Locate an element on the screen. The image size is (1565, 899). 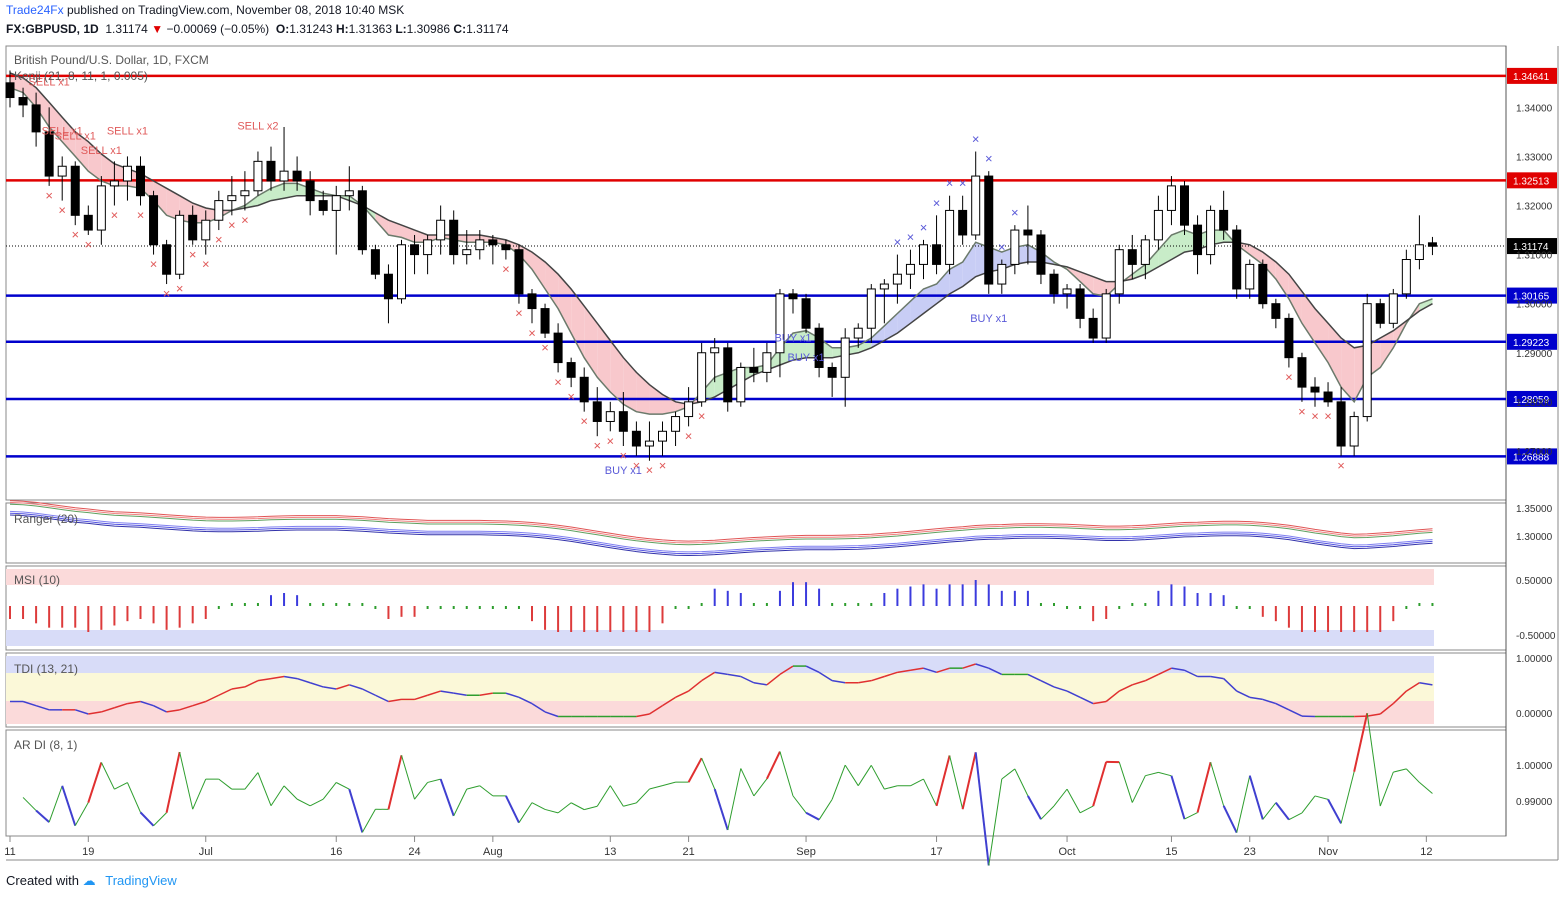
level-tag is located at coordinates (1532, 180).